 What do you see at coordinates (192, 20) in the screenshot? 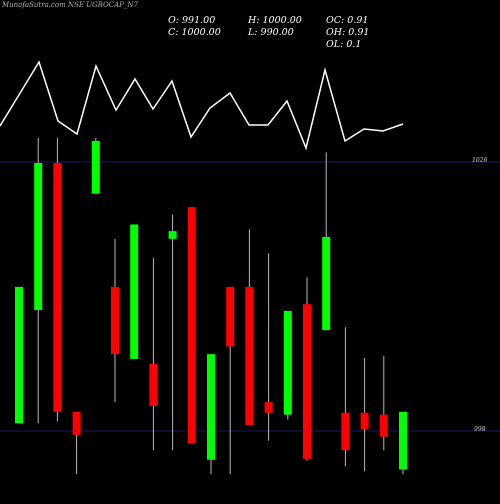
I see `open-value: O: 991.00` at bounding box center [192, 20].